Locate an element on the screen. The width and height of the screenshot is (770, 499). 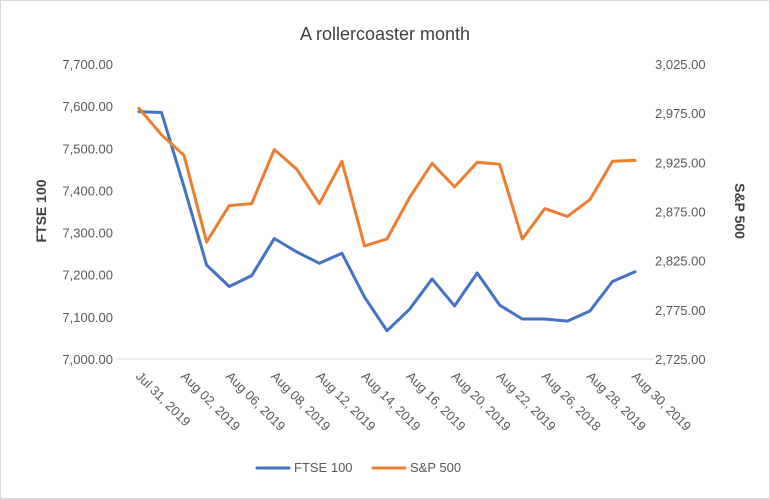
left-tick-label: 7,600.00 is located at coordinates (87, 106).